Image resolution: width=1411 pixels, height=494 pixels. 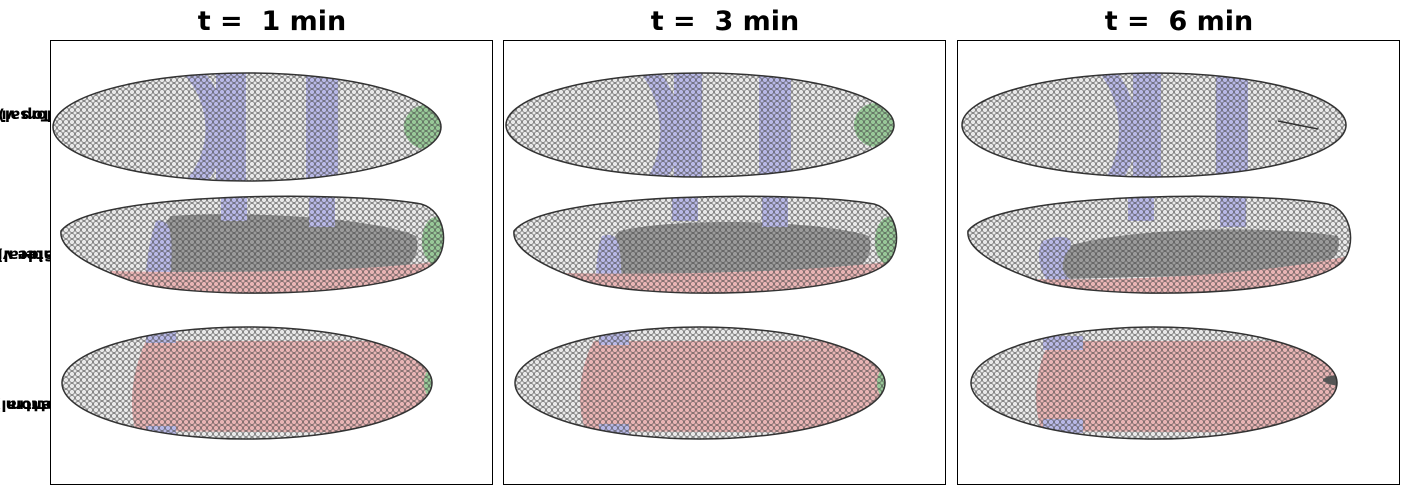 What do you see at coordinates (1179, 21) in the screenshot?
I see `title-t6: t = 6 min` at bounding box center [1179, 21].